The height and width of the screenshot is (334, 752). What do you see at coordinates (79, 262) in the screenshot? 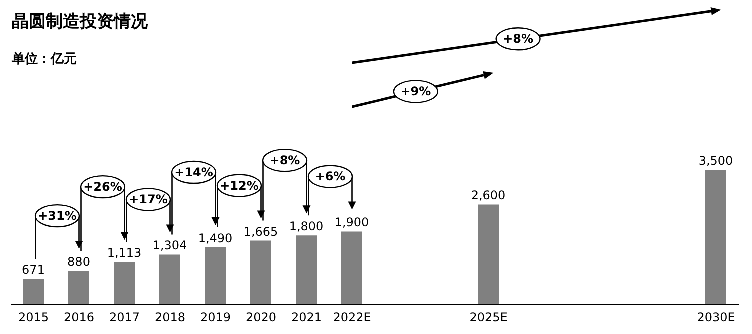
I see `data-label: 880` at bounding box center [79, 262].